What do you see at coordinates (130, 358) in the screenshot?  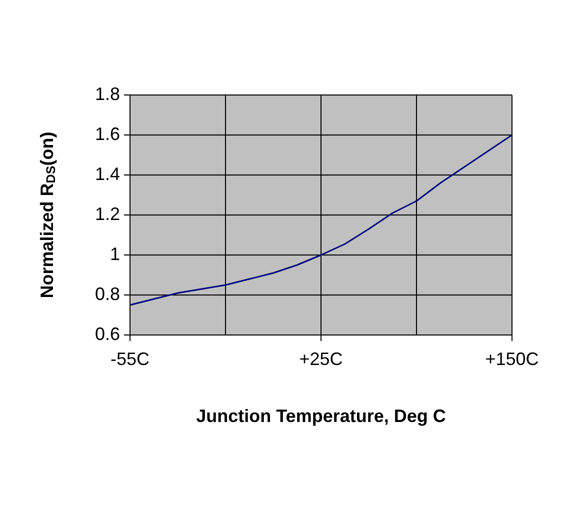 I see `x-tick-label: -55C` at bounding box center [130, 358].